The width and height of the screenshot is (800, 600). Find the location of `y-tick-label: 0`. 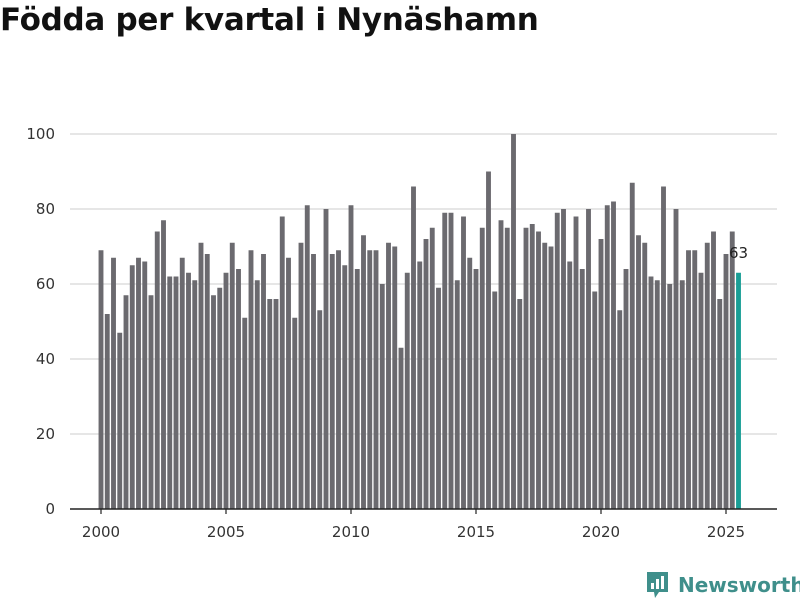

y-tick-label: 0 is located at coordinates (50, 509).